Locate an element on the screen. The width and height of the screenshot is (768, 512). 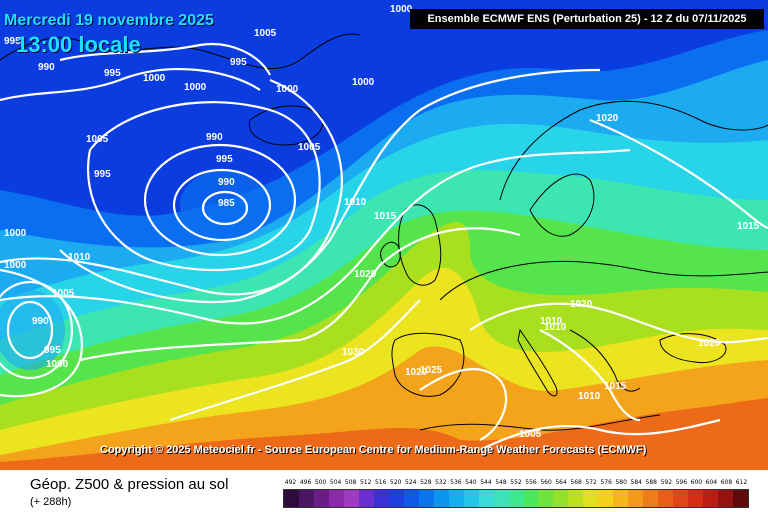
scale-label: 492 is located at coordinates (290, 482).